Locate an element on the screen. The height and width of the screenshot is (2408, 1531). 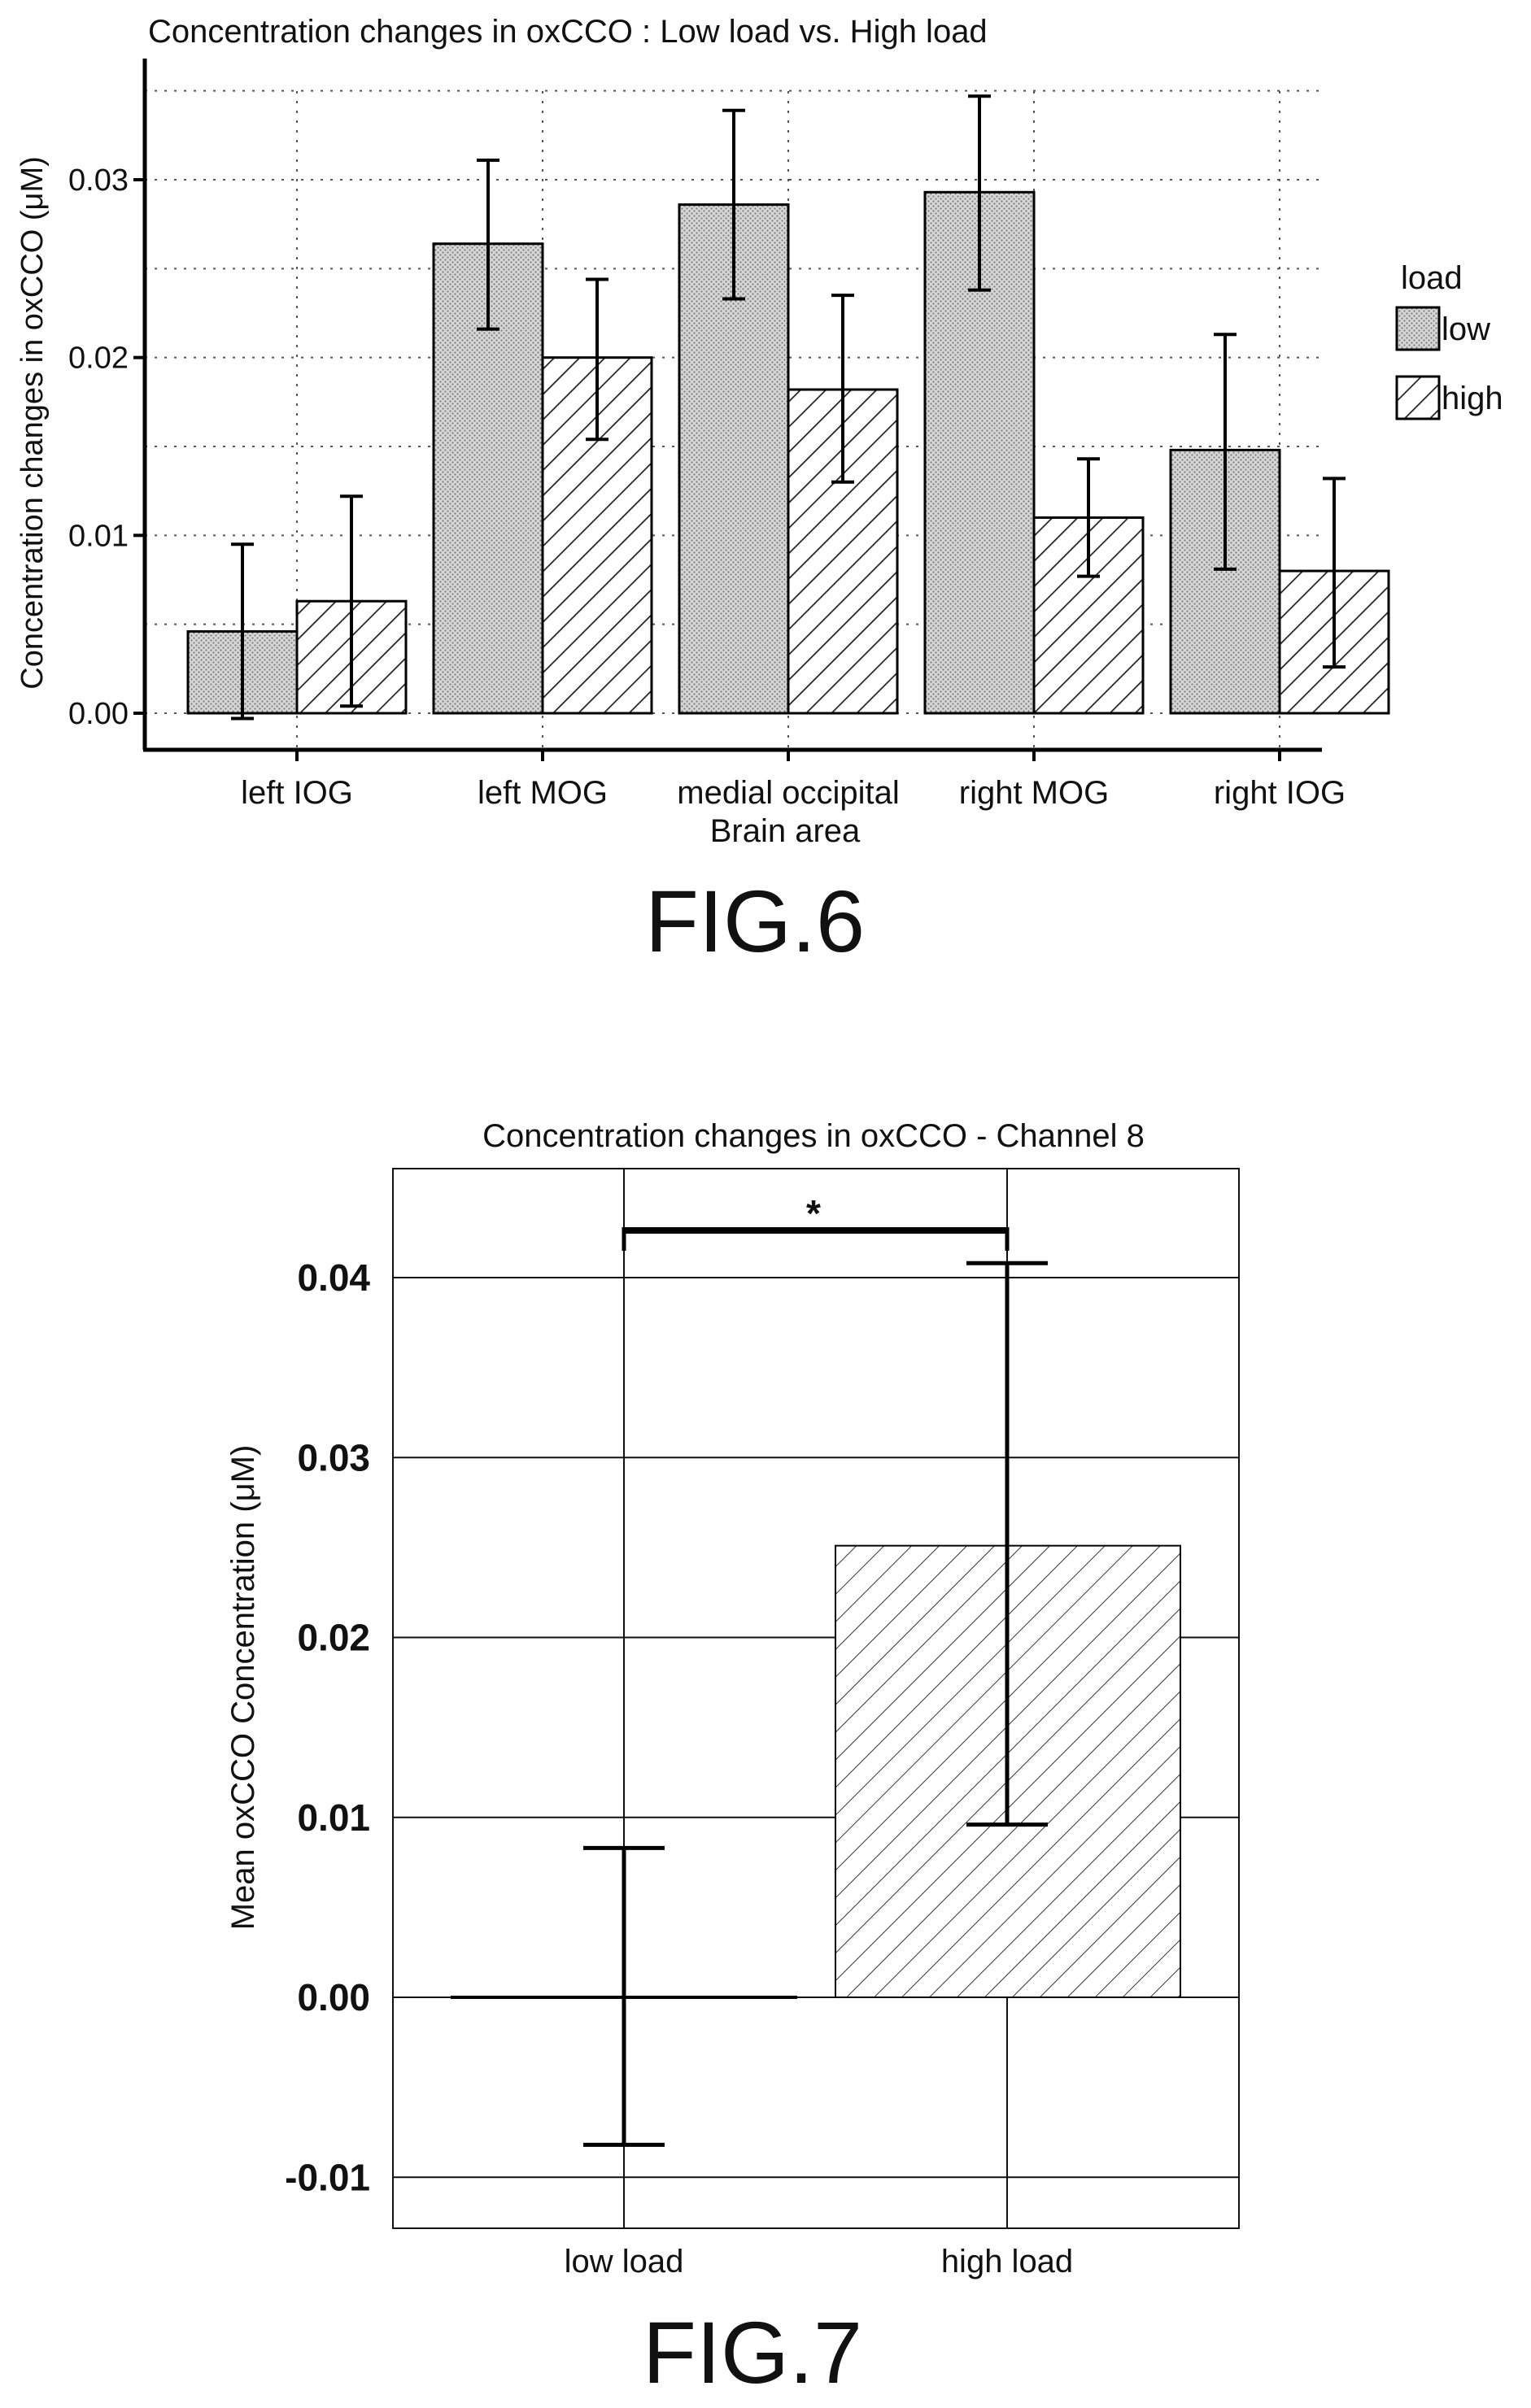
fig7-significance-bracket: * is located at coordinates (816, 1221).